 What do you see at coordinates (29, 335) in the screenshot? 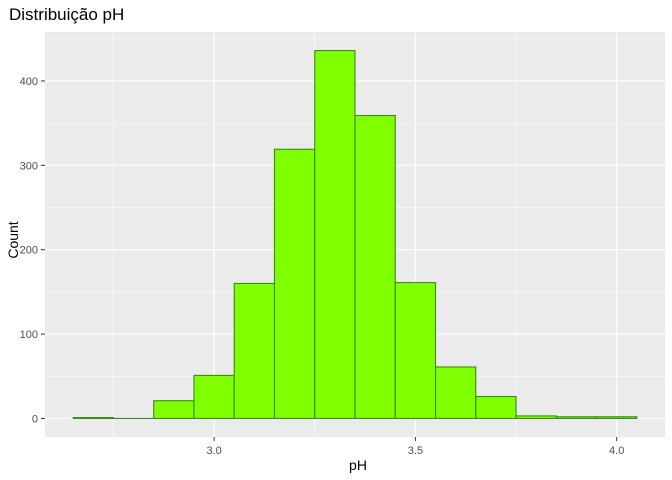
I see `y-tick-label: 100` at bounding box center [29, 335].